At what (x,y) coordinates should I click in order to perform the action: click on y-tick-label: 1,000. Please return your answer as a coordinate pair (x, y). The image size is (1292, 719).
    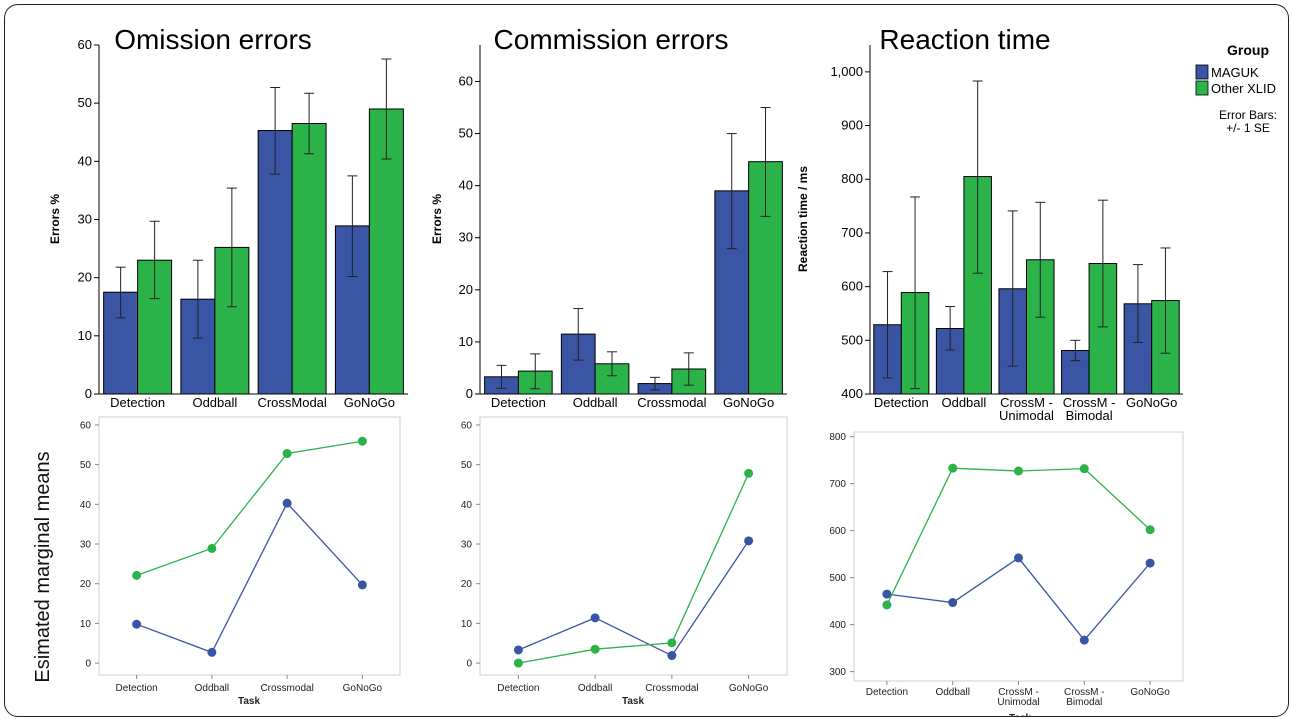
    Looking at the image, I should click on (846, 71).